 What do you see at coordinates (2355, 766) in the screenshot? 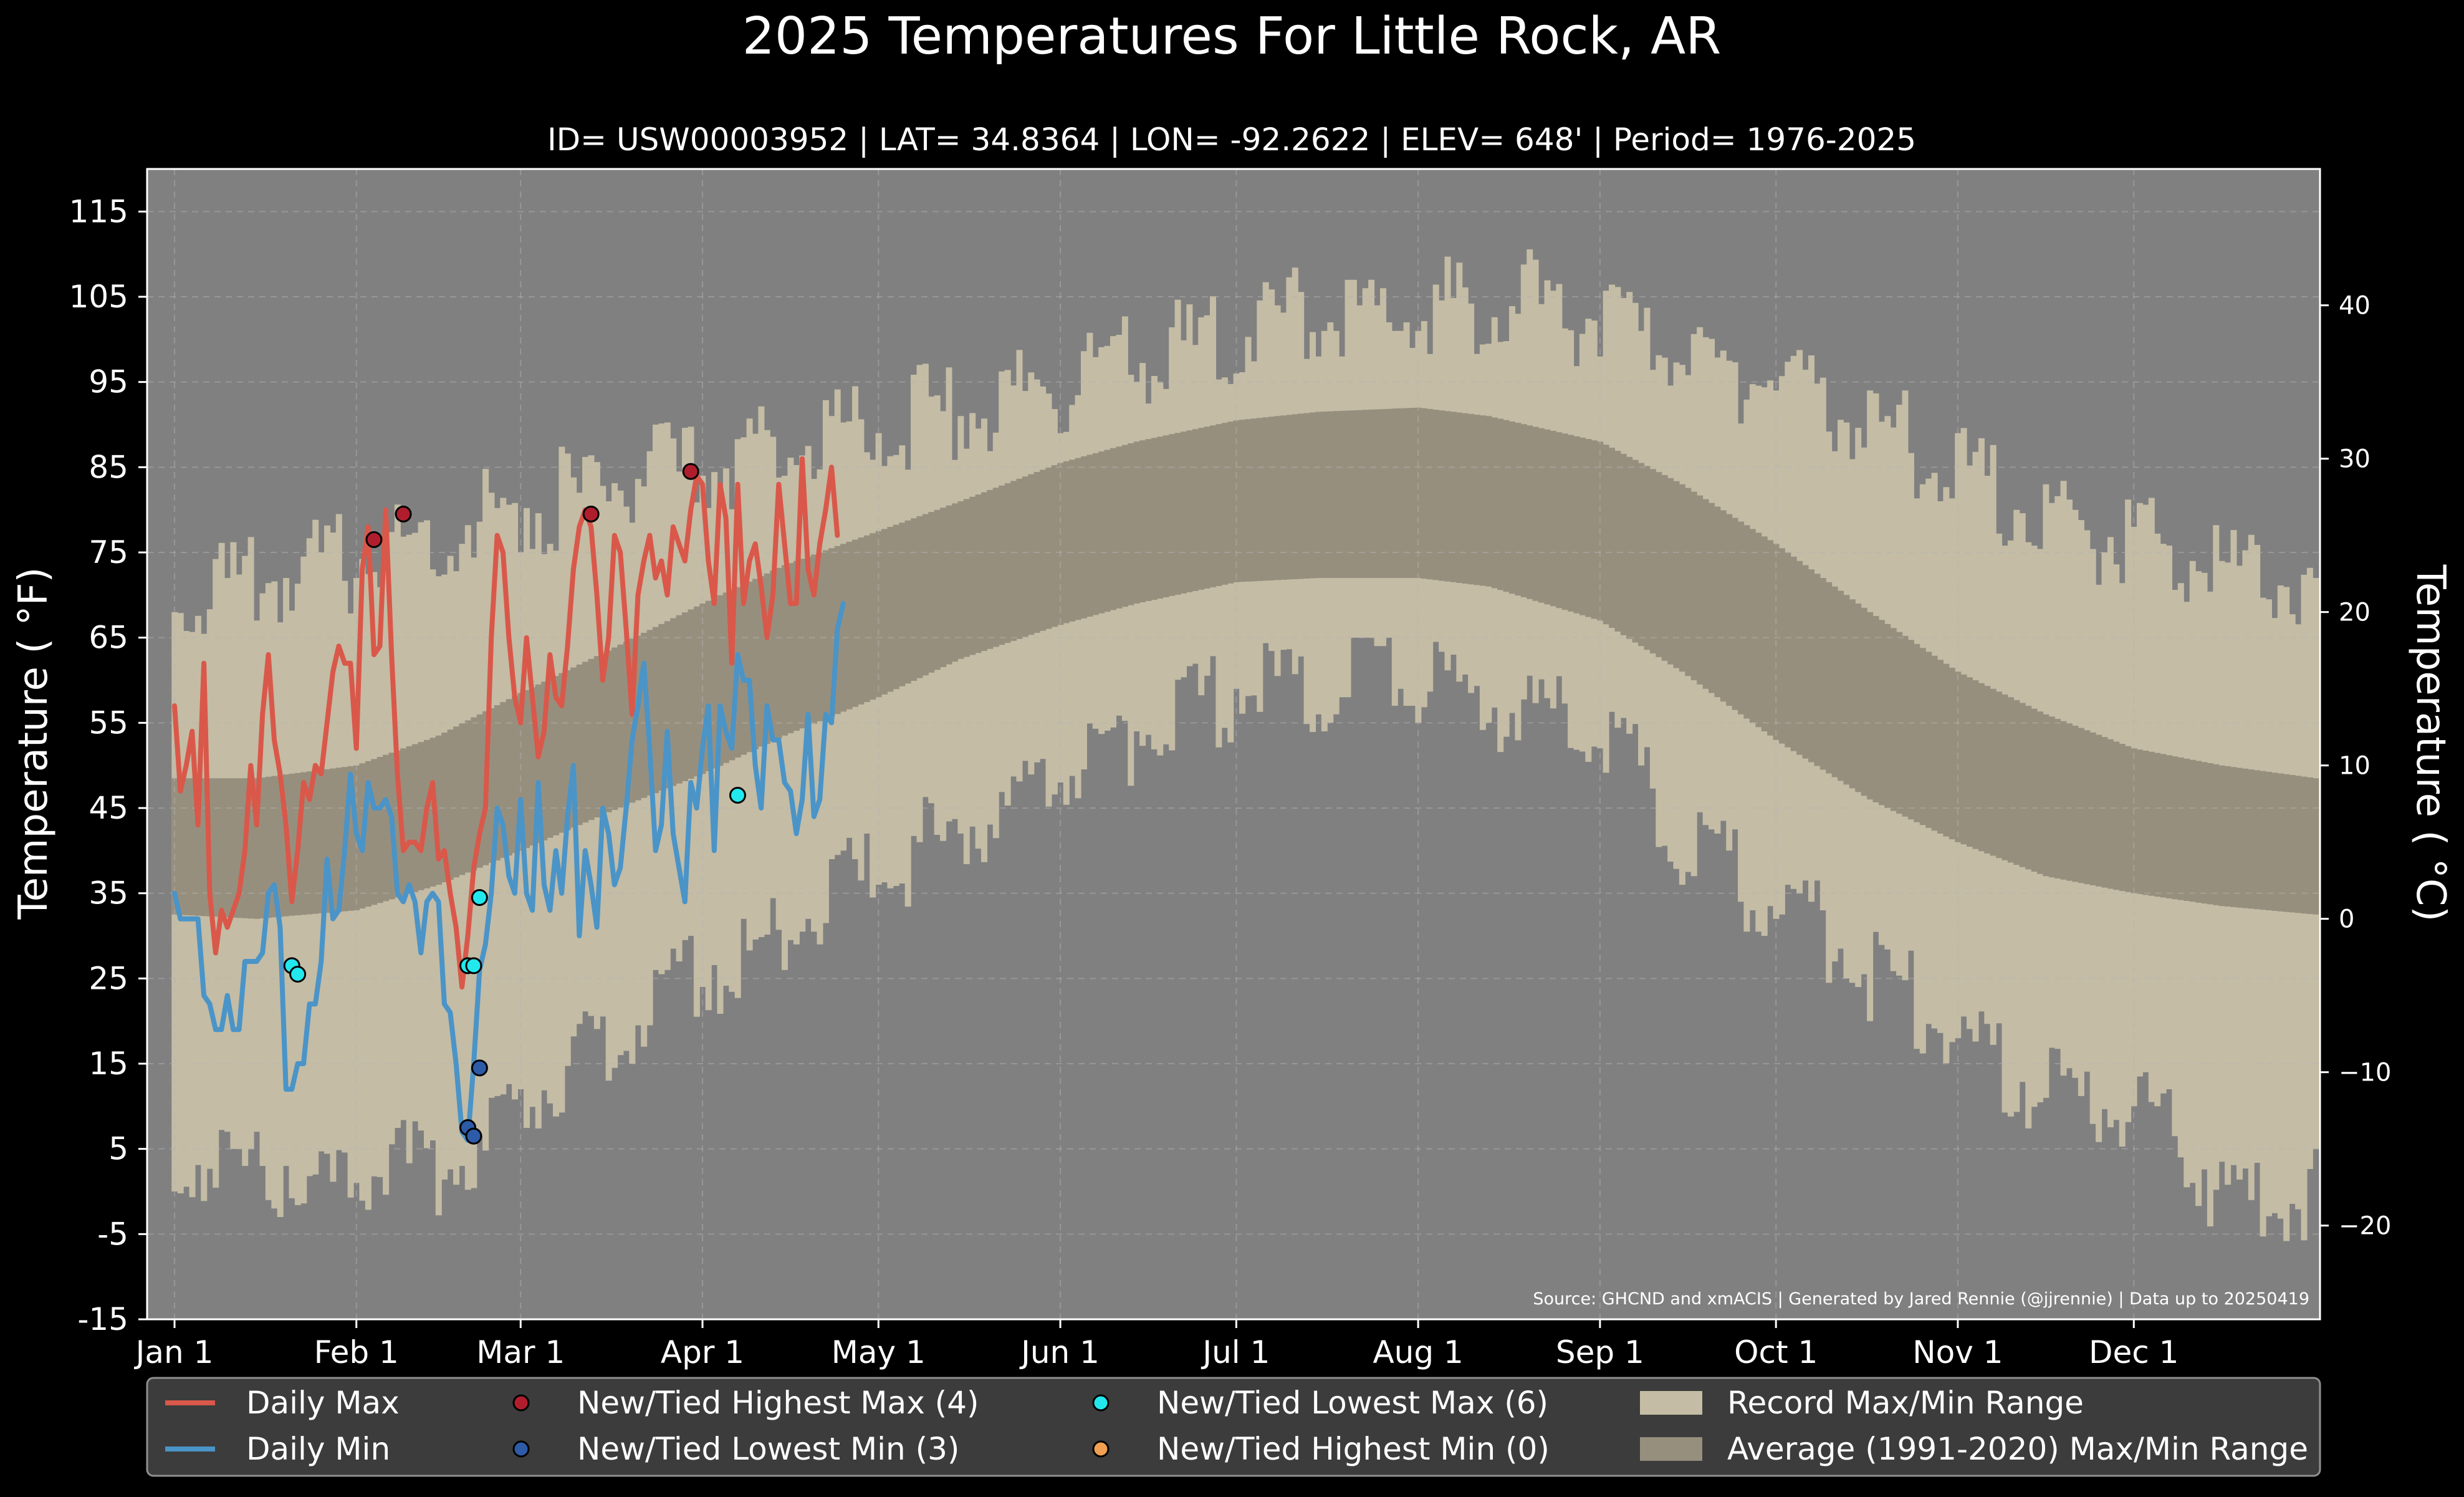
I see `y2-tick-label: 10` at bounding box center [2355, 766].